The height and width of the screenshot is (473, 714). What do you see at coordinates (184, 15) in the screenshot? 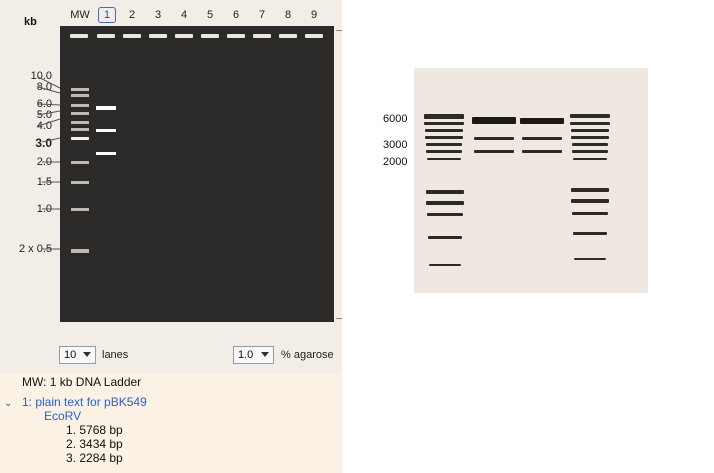
I see `lane-label-4: 4` at bounding box center [184, 15].